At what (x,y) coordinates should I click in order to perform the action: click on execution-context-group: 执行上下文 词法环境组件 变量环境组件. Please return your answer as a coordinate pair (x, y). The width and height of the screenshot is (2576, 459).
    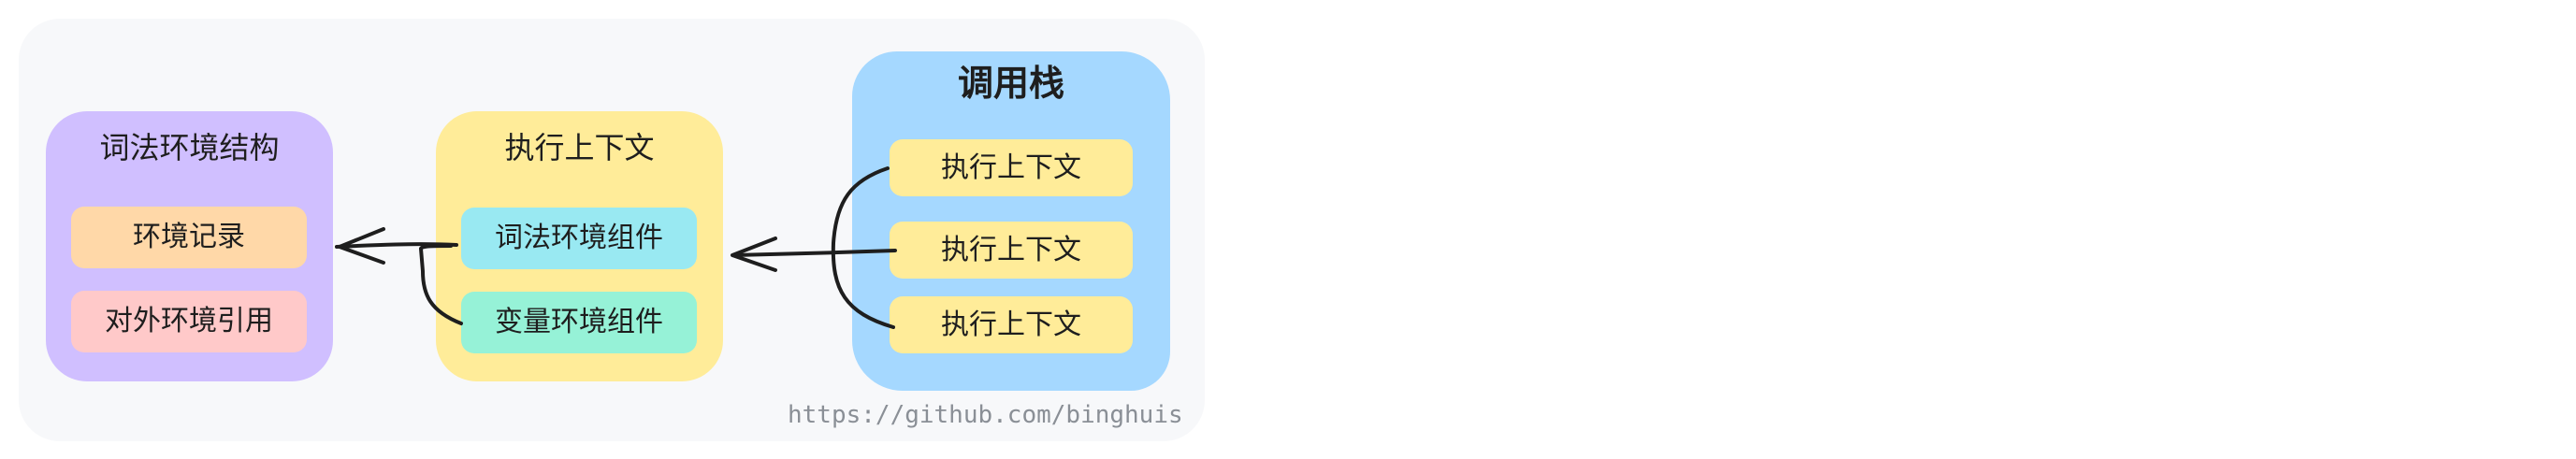
    Looking at the image, I should click on (579, 246).